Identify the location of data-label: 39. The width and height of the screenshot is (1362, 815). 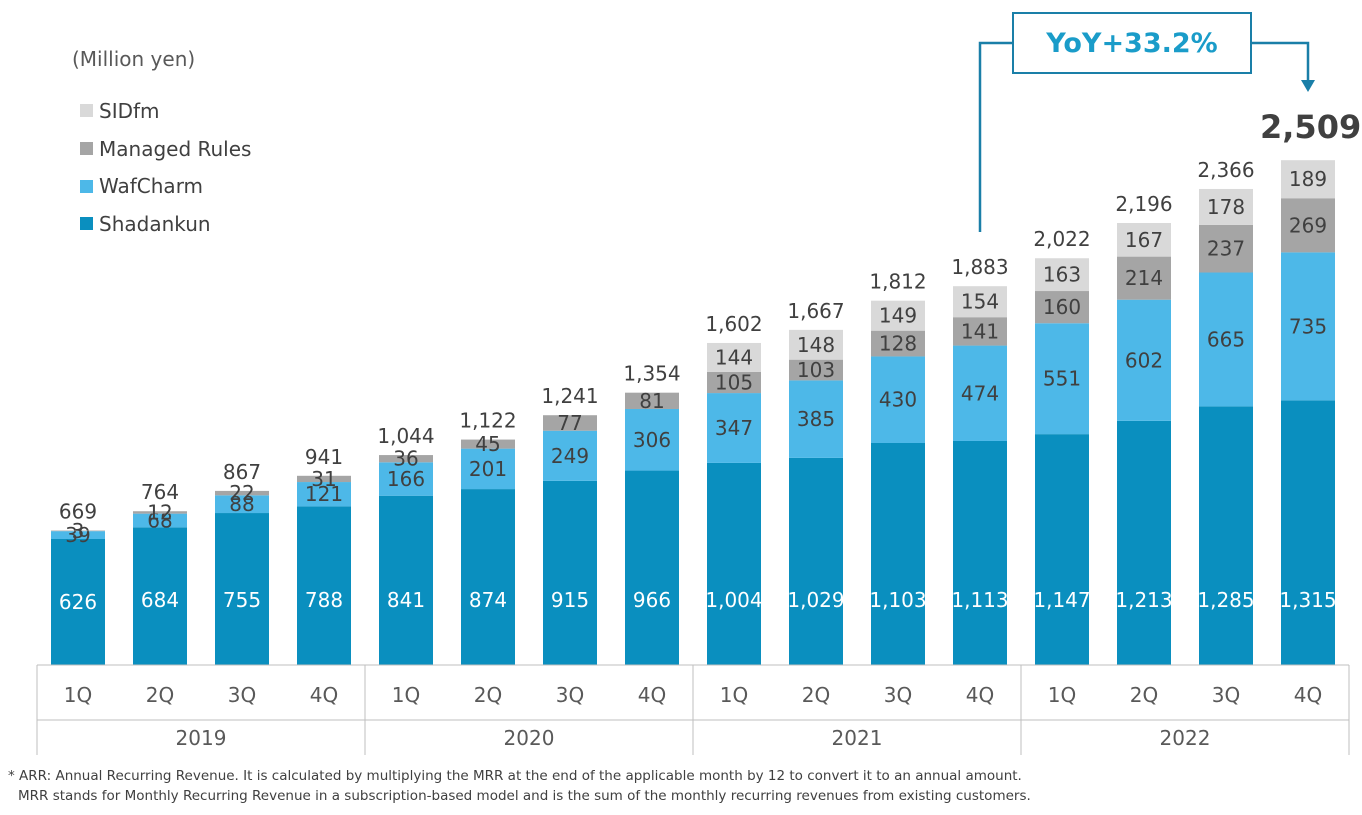
(77, 535).